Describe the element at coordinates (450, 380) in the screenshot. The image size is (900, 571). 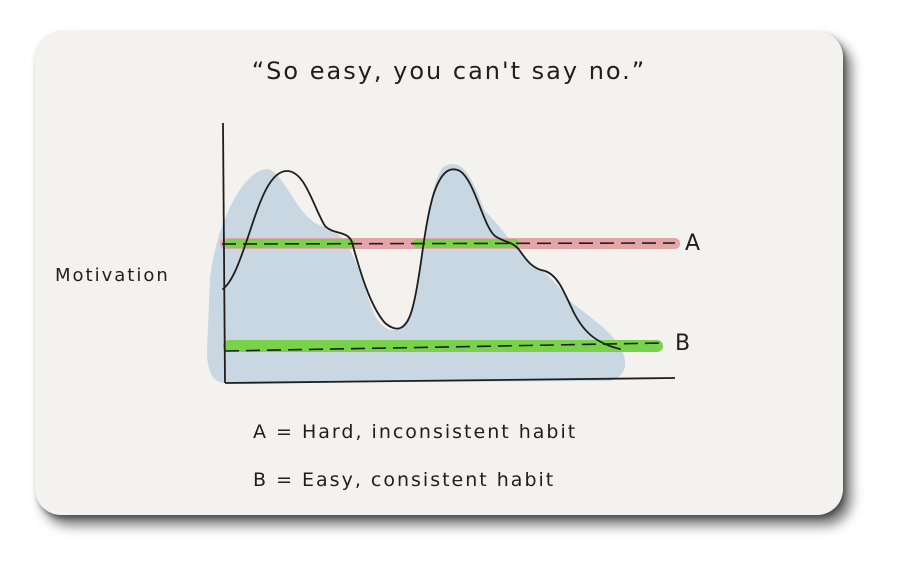
I see `x-axis` at that location.